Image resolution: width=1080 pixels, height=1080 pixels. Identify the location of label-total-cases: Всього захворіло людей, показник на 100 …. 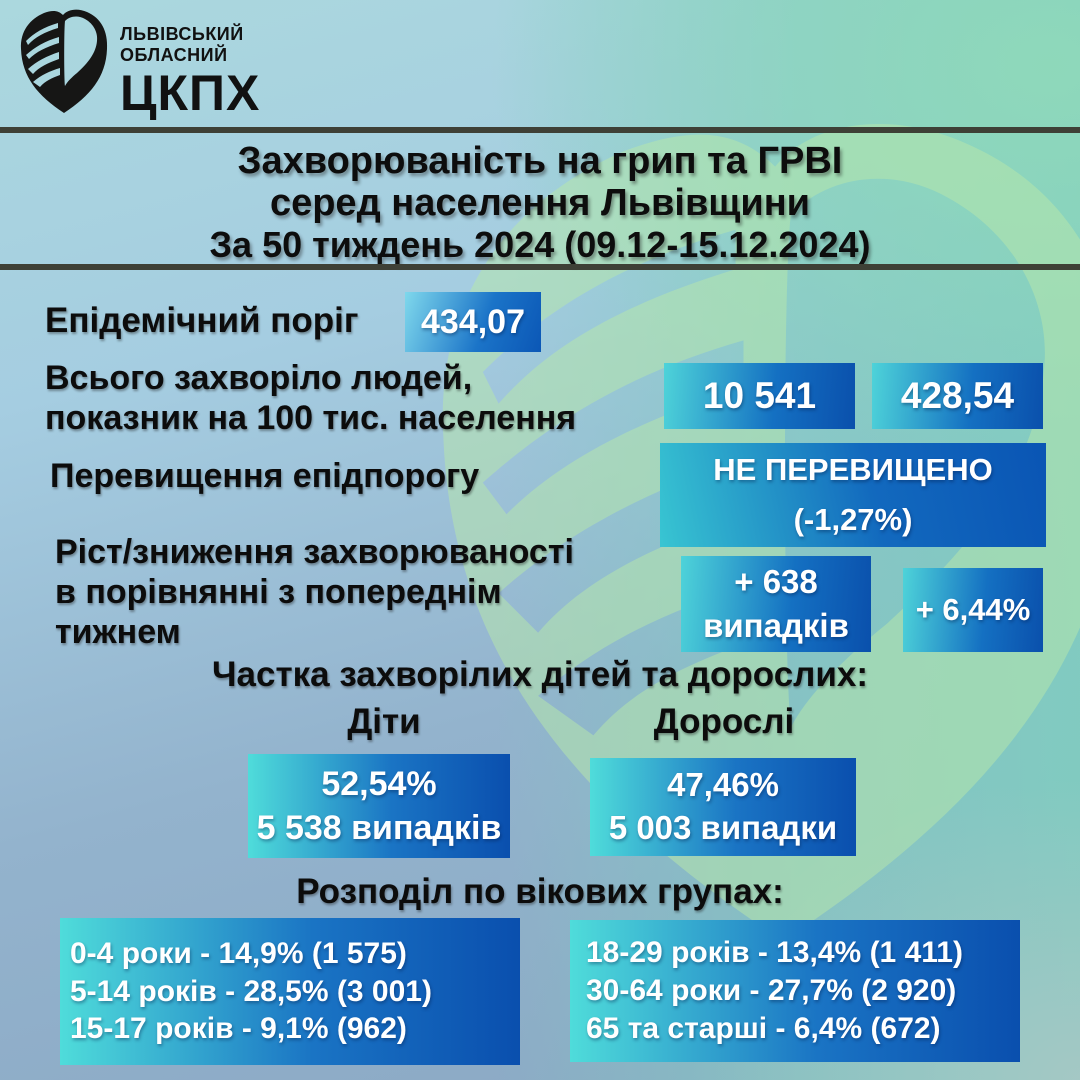
(310, 398).